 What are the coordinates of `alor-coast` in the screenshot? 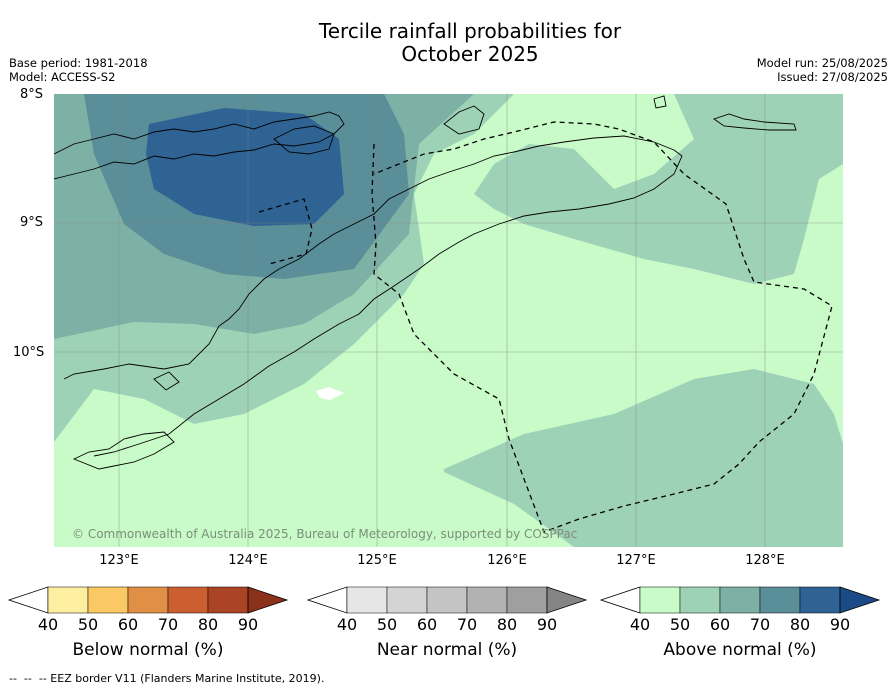 It's located at (304, 140).